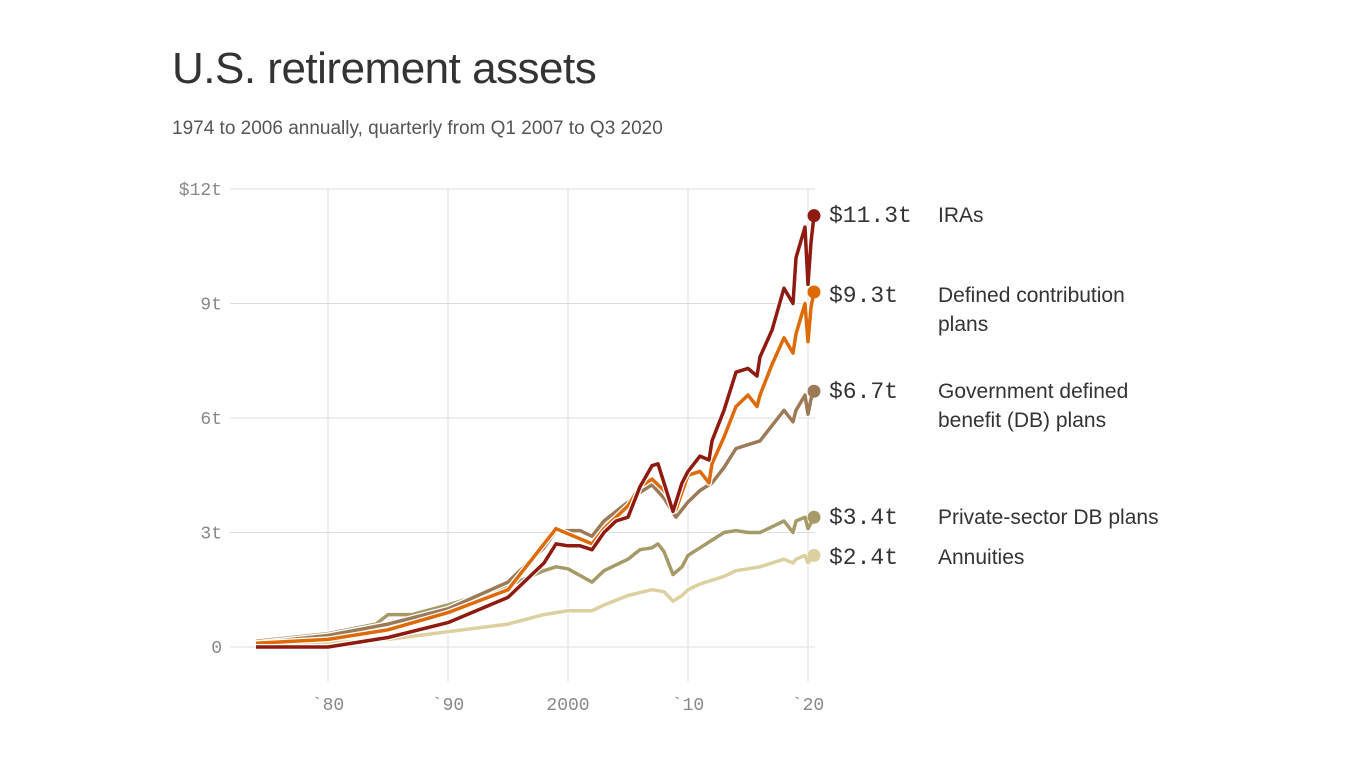 This screenshot has height=768, width=1366. I want to click on series-line-outline, so click(536, 579).